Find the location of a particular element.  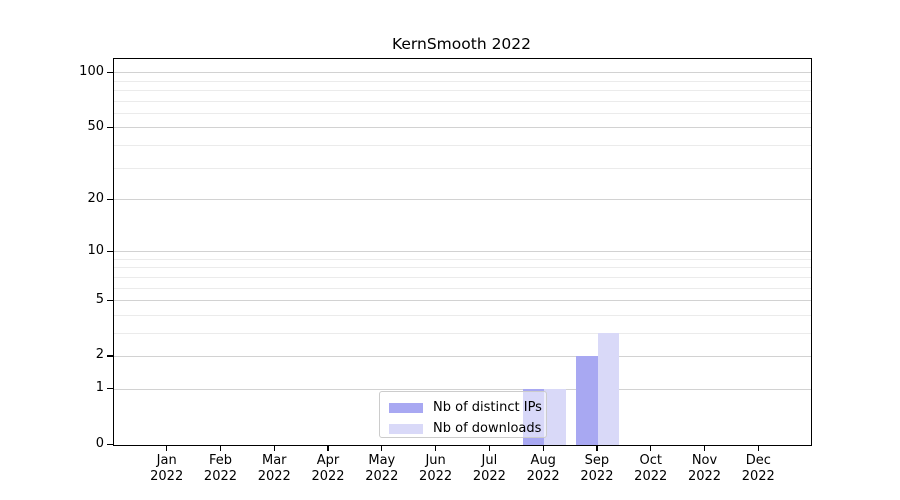

x-tick-label-jan: Jan 2022 is located at coordinates (167, 468).